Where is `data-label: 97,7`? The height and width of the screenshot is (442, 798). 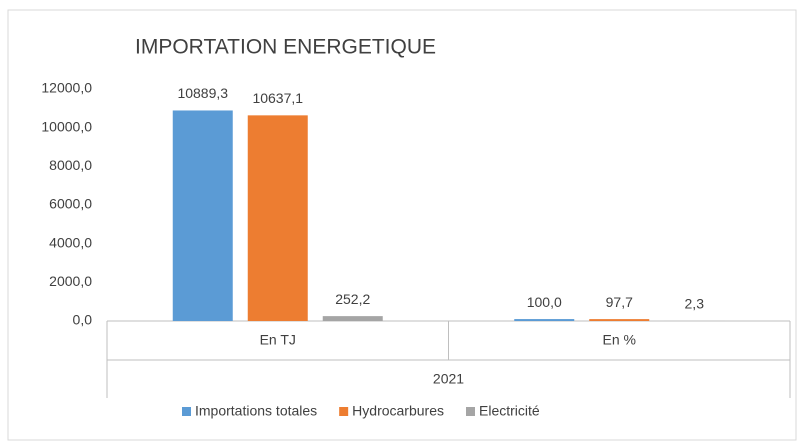 data-label: 97,7 is located at coordinates (619, 302).